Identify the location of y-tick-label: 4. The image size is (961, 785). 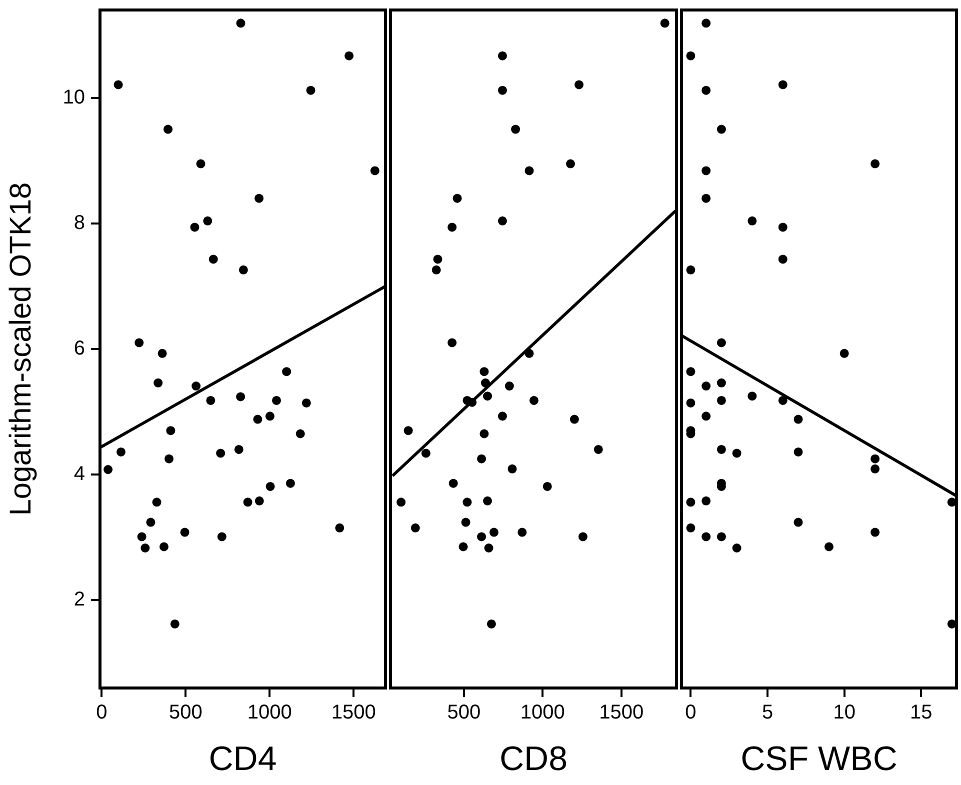
(79, 474).